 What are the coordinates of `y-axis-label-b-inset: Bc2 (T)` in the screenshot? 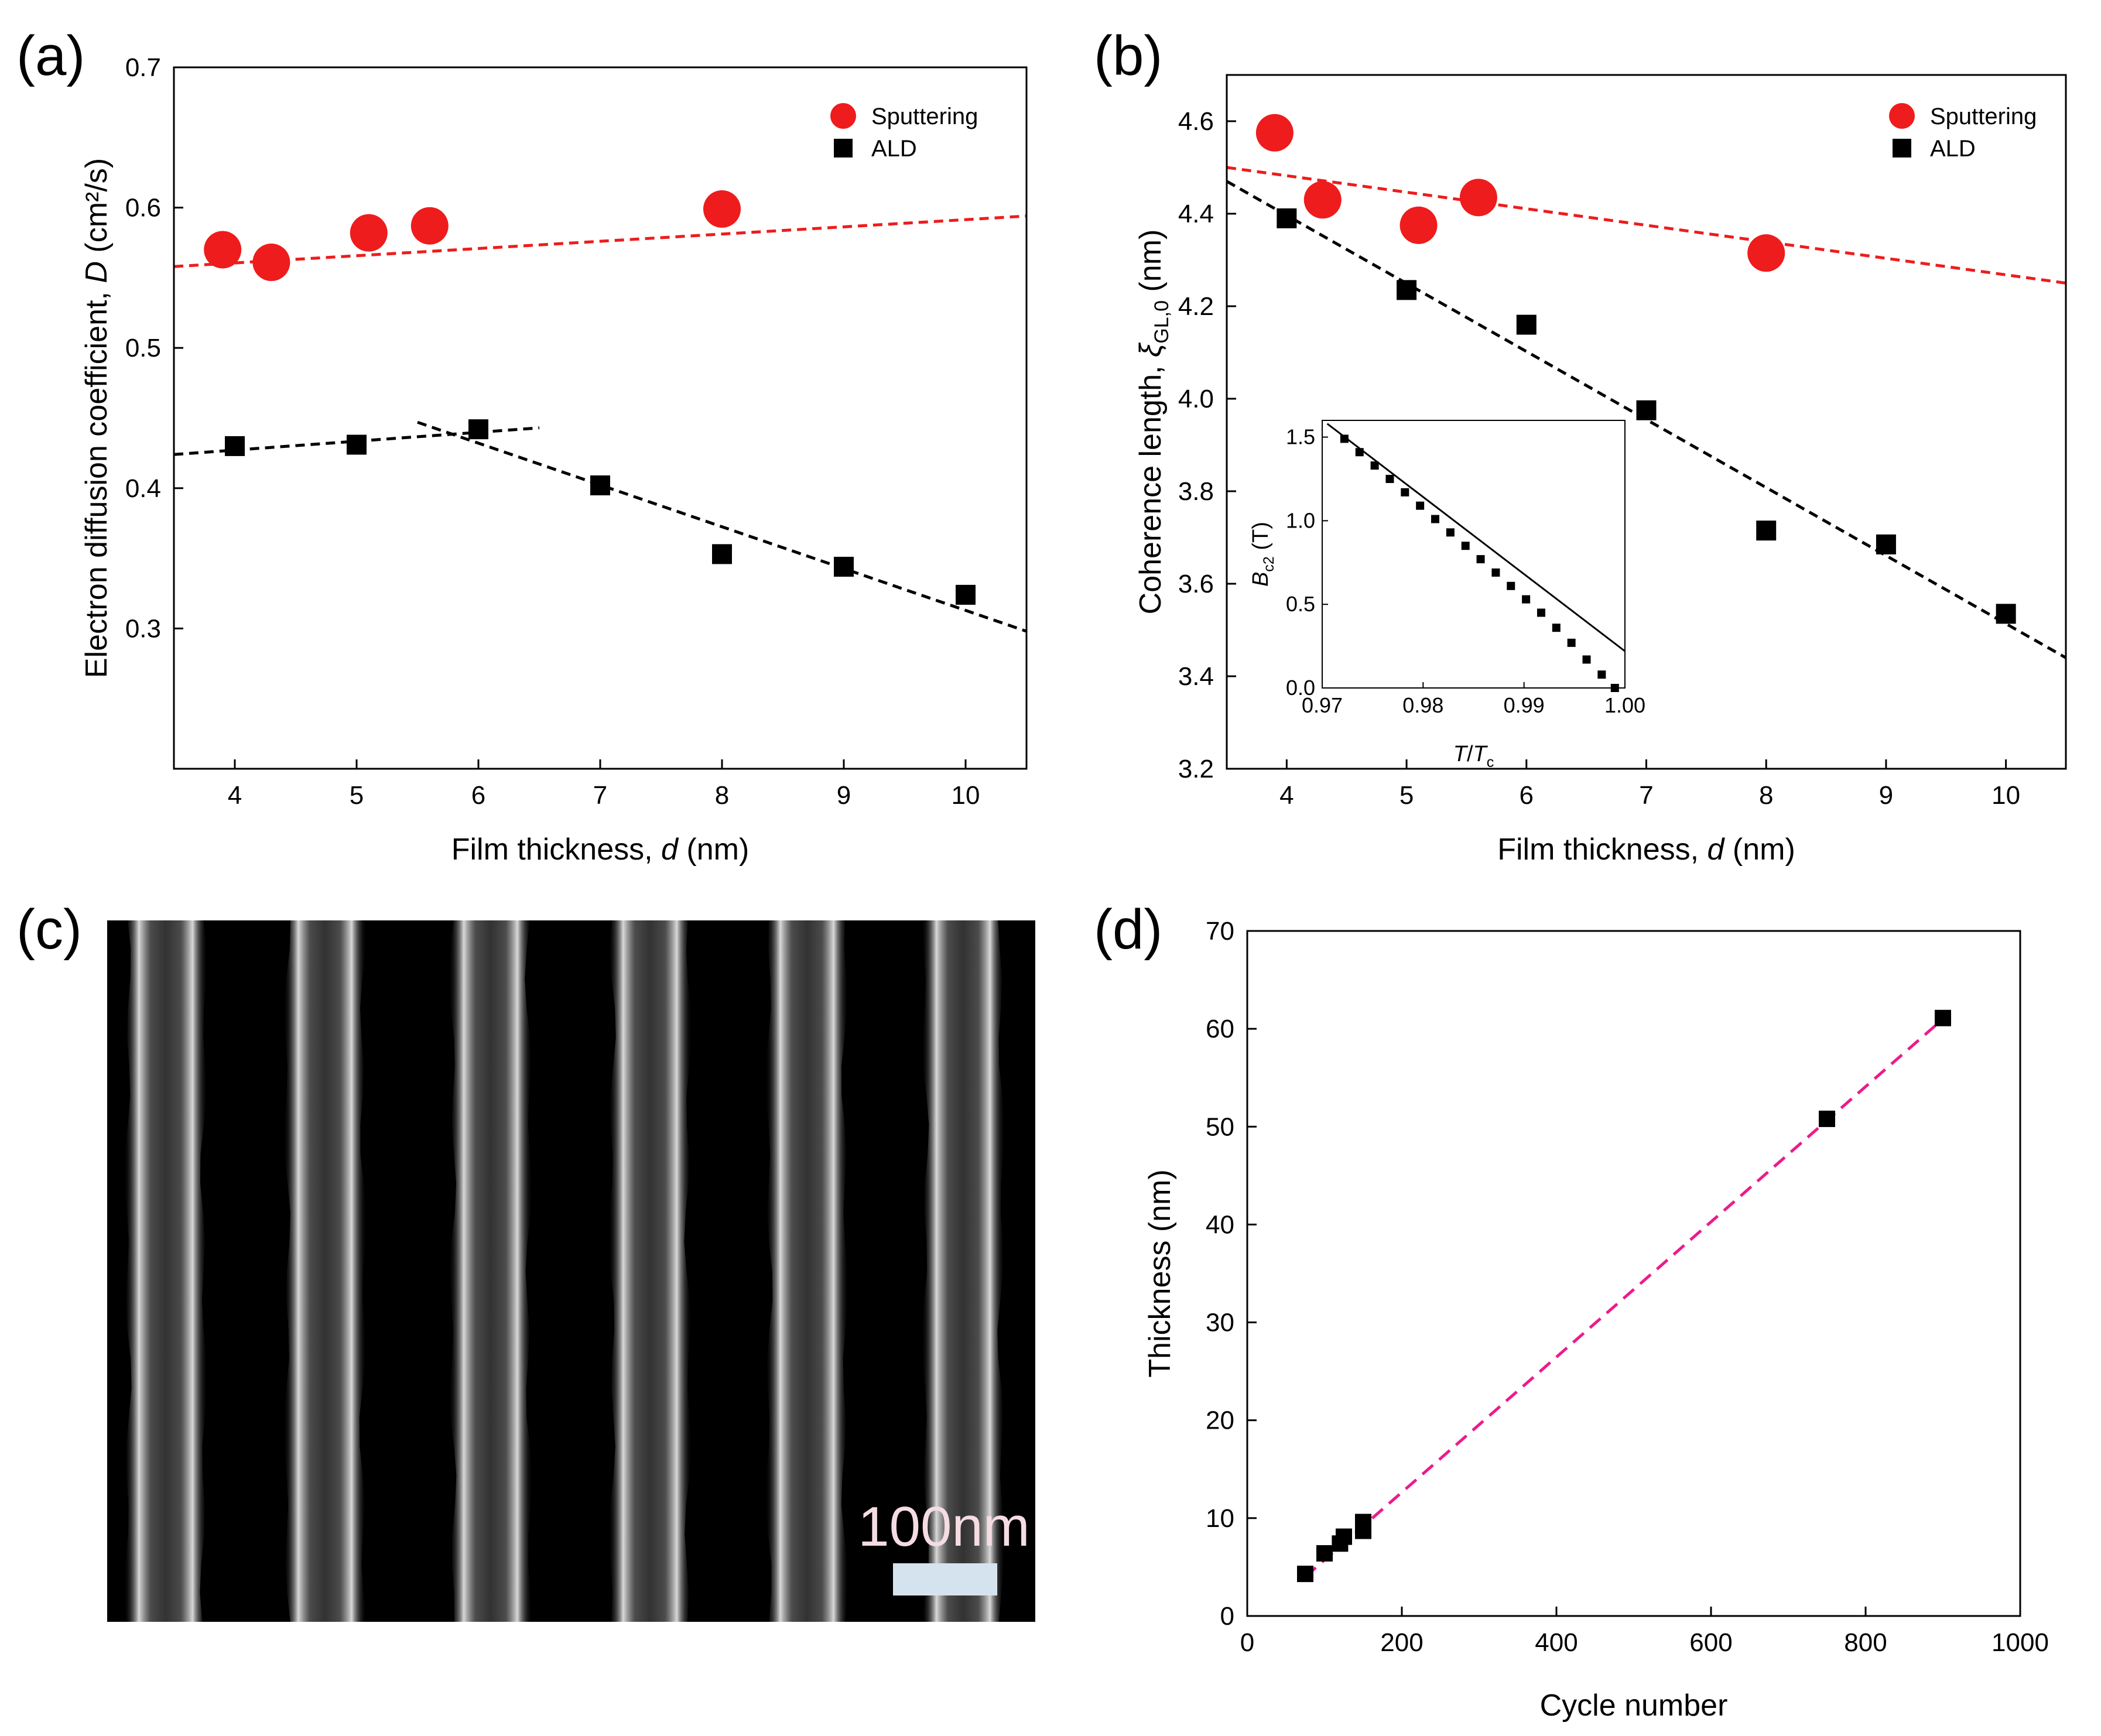 It's located at (1262, 554).